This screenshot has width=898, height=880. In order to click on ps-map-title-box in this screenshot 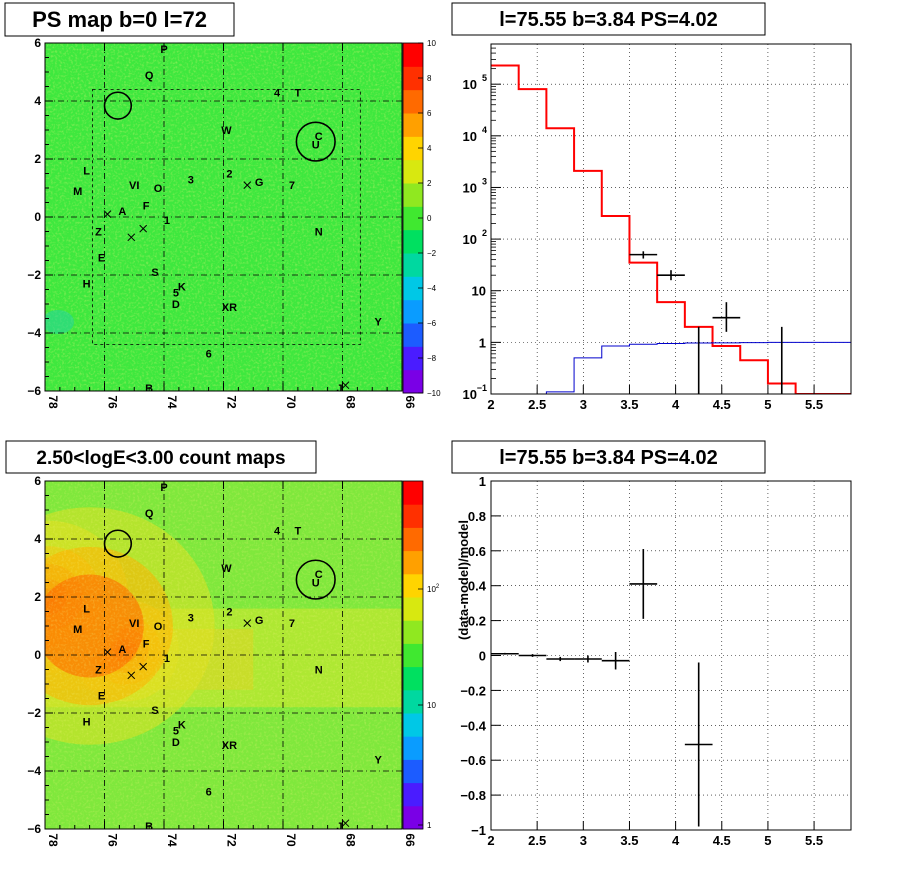, I will do `click(119, 19)`.